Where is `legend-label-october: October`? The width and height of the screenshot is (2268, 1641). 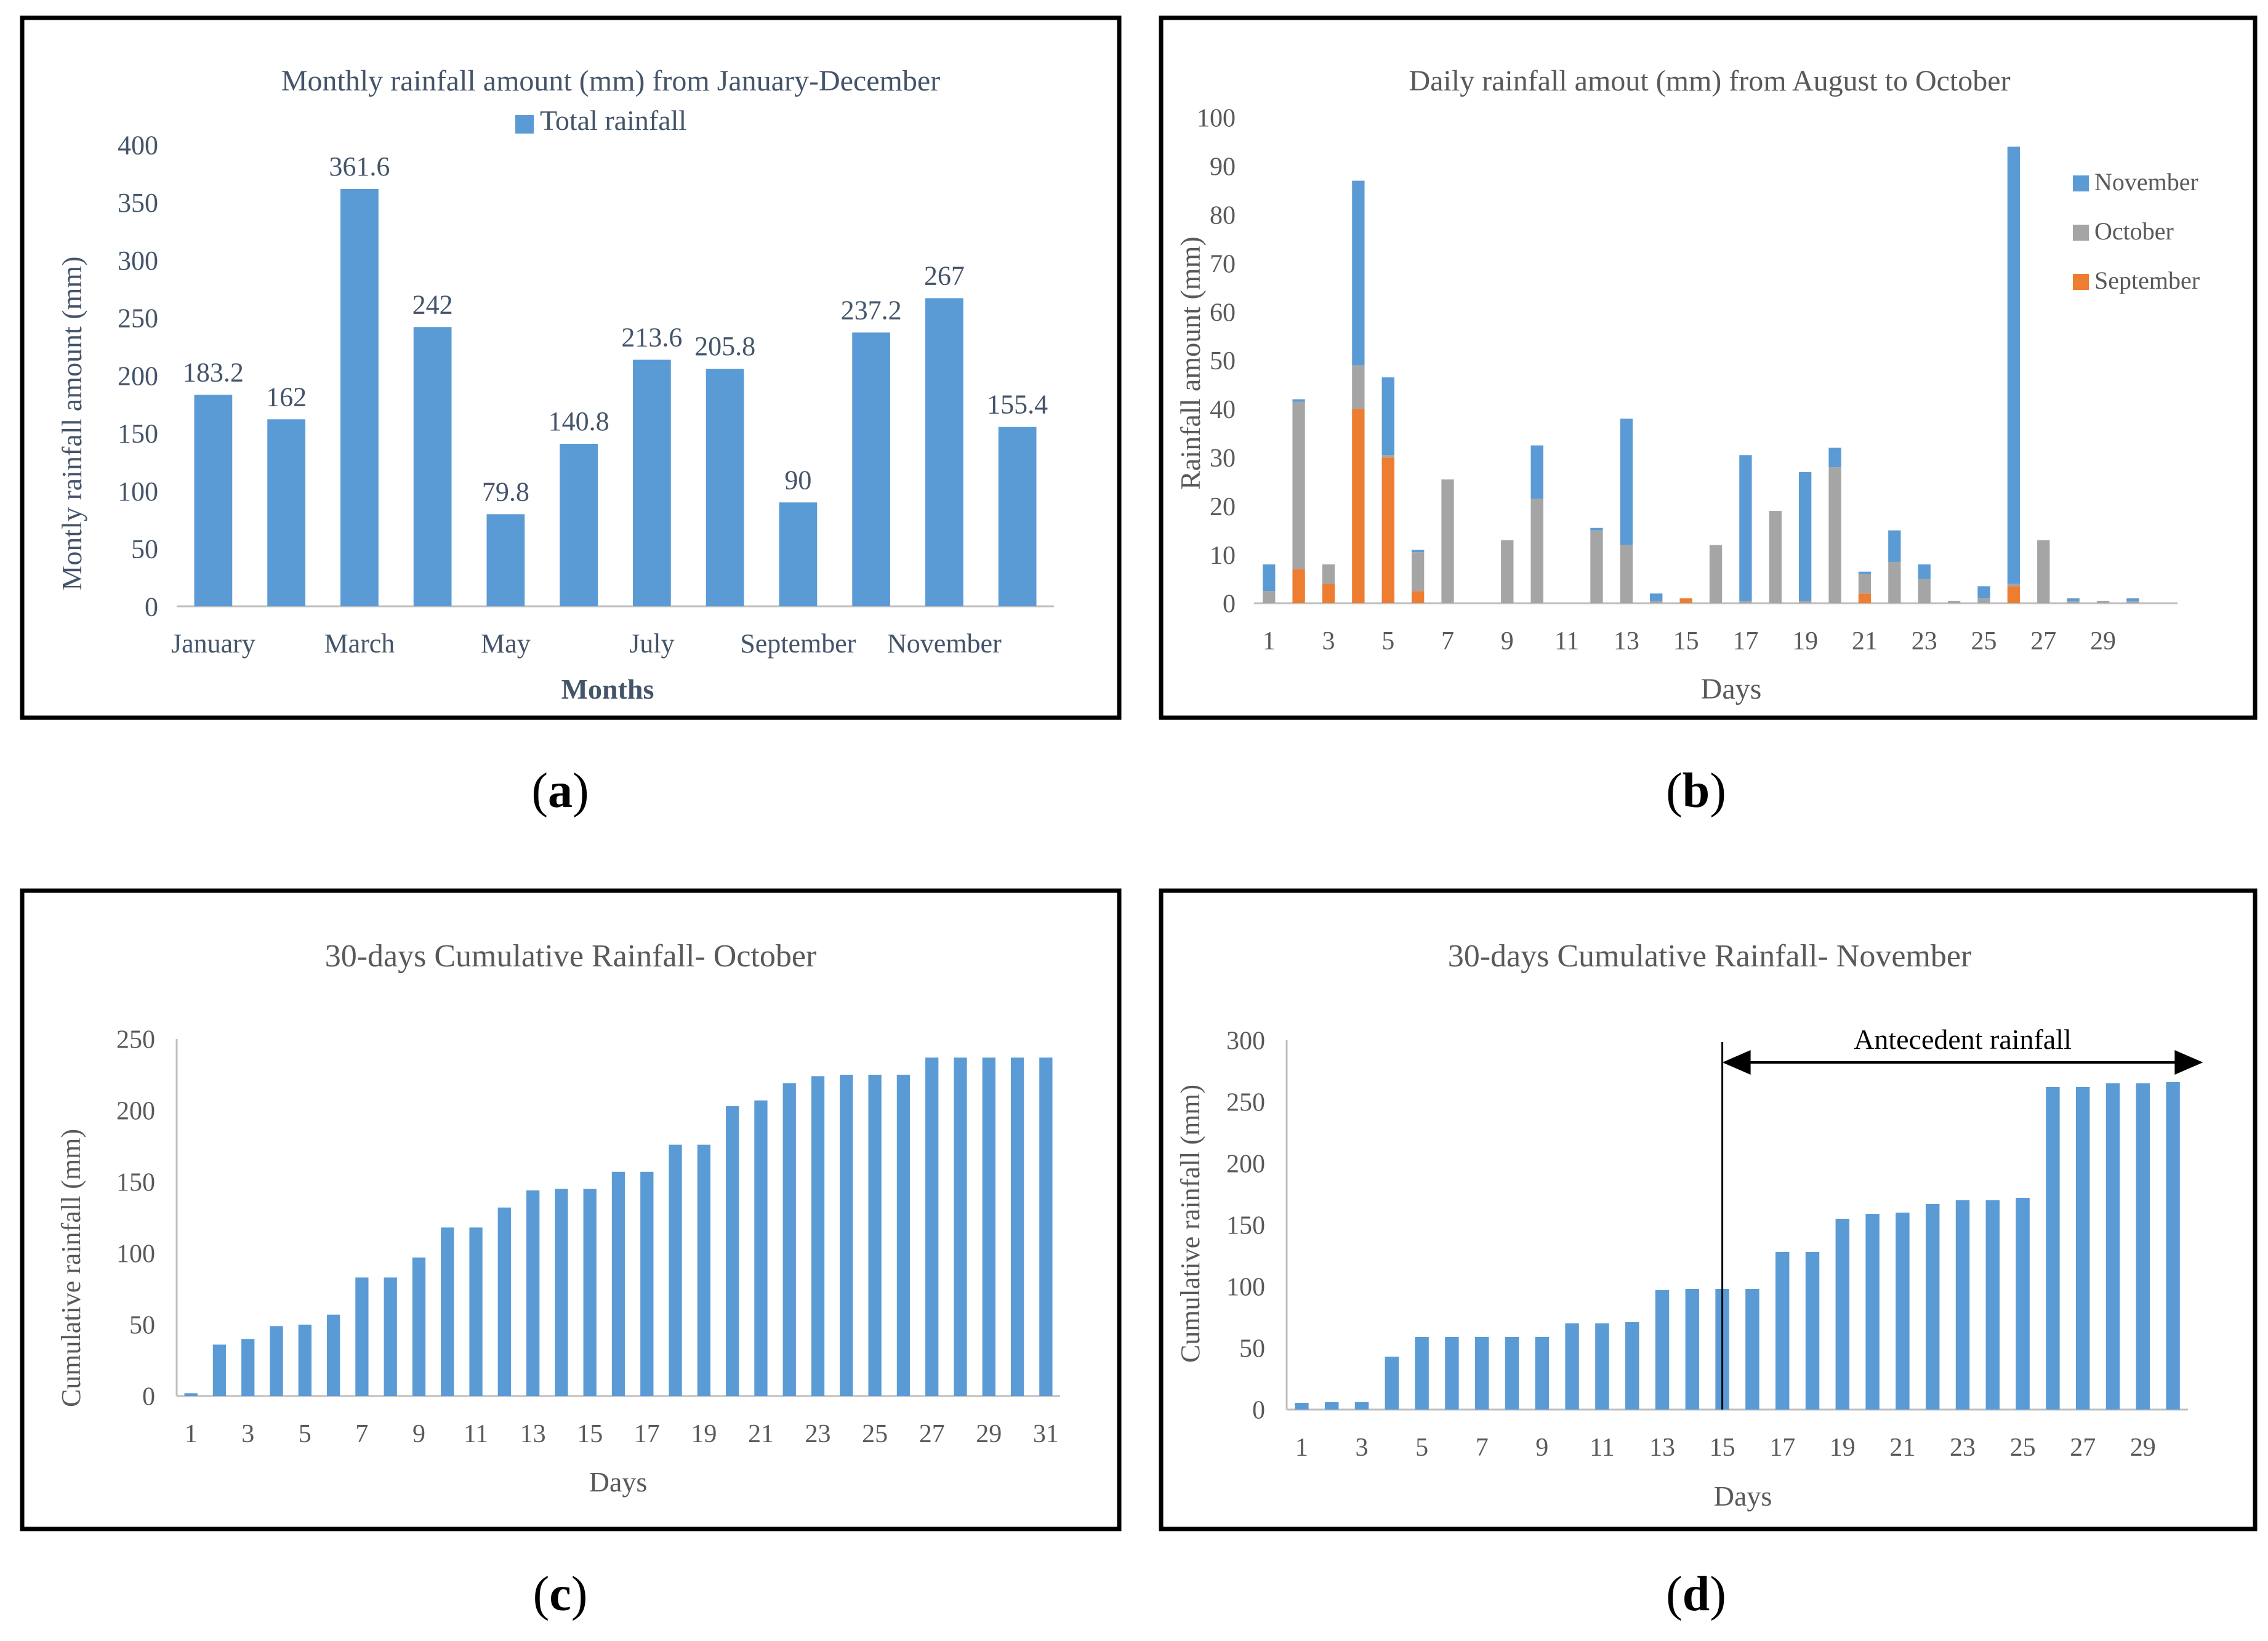 legend-label-october: October is located at coordinates (2134, 231).